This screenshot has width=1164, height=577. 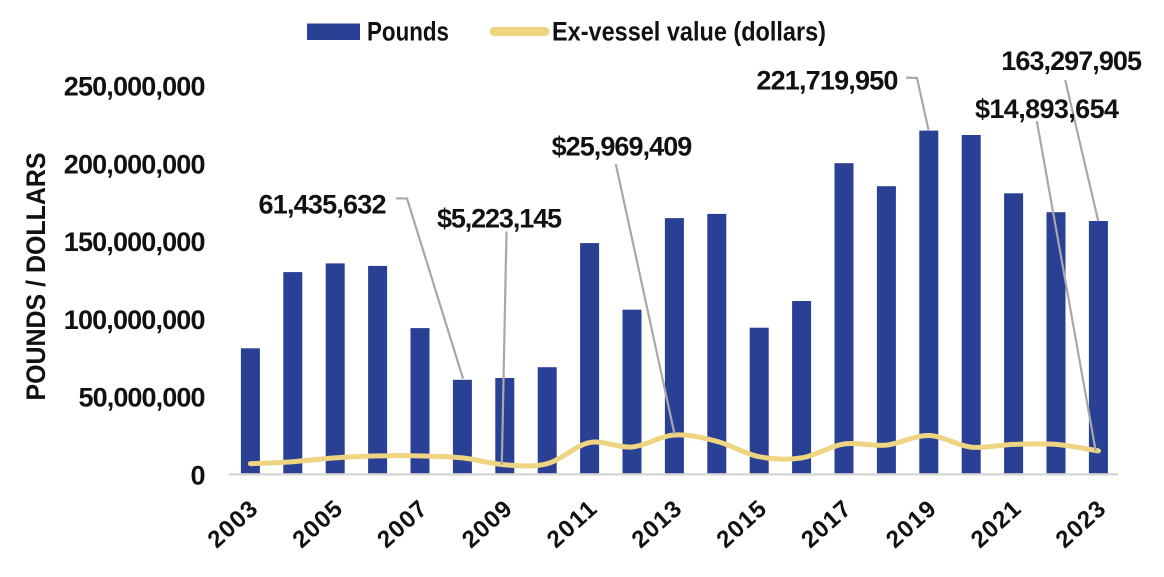 I want to click on svg-text: 50,000,000, so click(x=142, y=398).